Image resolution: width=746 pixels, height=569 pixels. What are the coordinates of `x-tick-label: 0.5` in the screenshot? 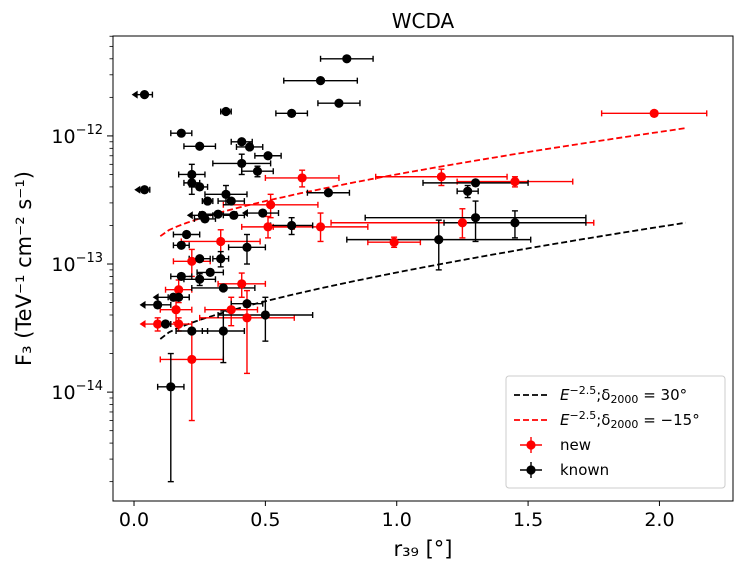 It's located at (265, 520).